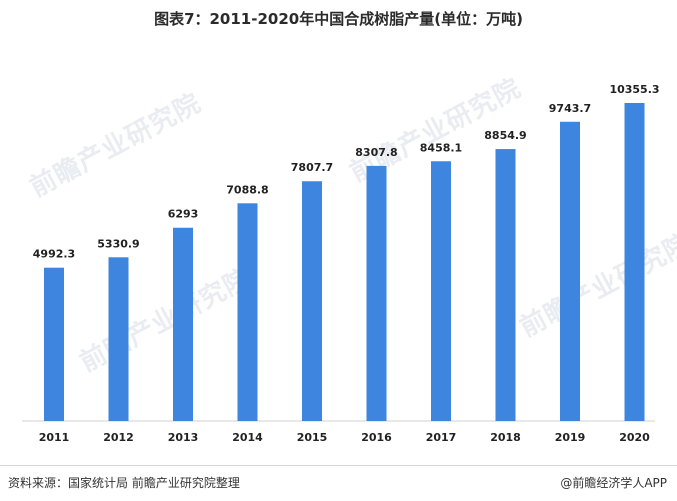  What do you see at coordinates (183, 324) in the screenshot?
I see `bar-2013` at bounding box center [183, 324].